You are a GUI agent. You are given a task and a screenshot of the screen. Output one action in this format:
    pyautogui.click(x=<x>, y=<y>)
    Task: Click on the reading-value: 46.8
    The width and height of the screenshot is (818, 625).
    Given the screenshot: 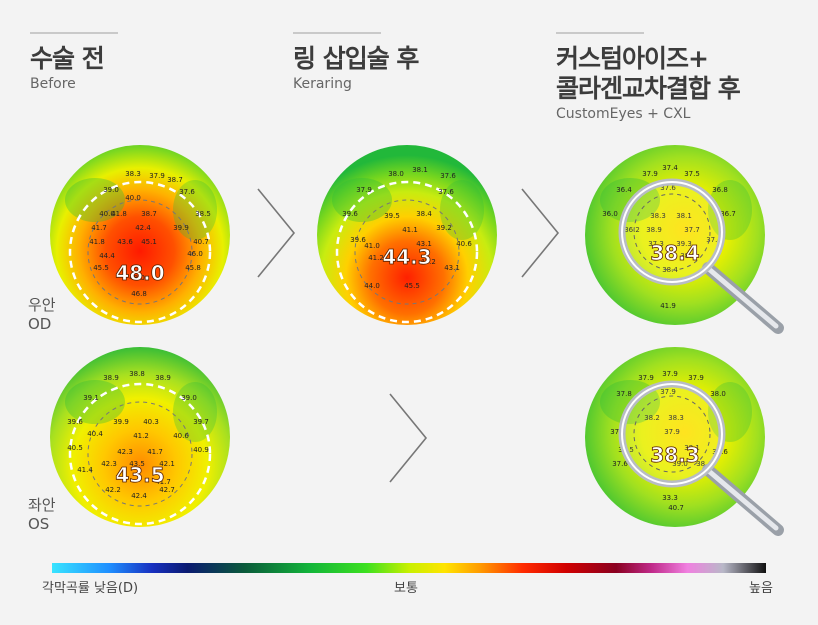 What is the action you would take?
    pyautogui.click(x=139, y=294)
    